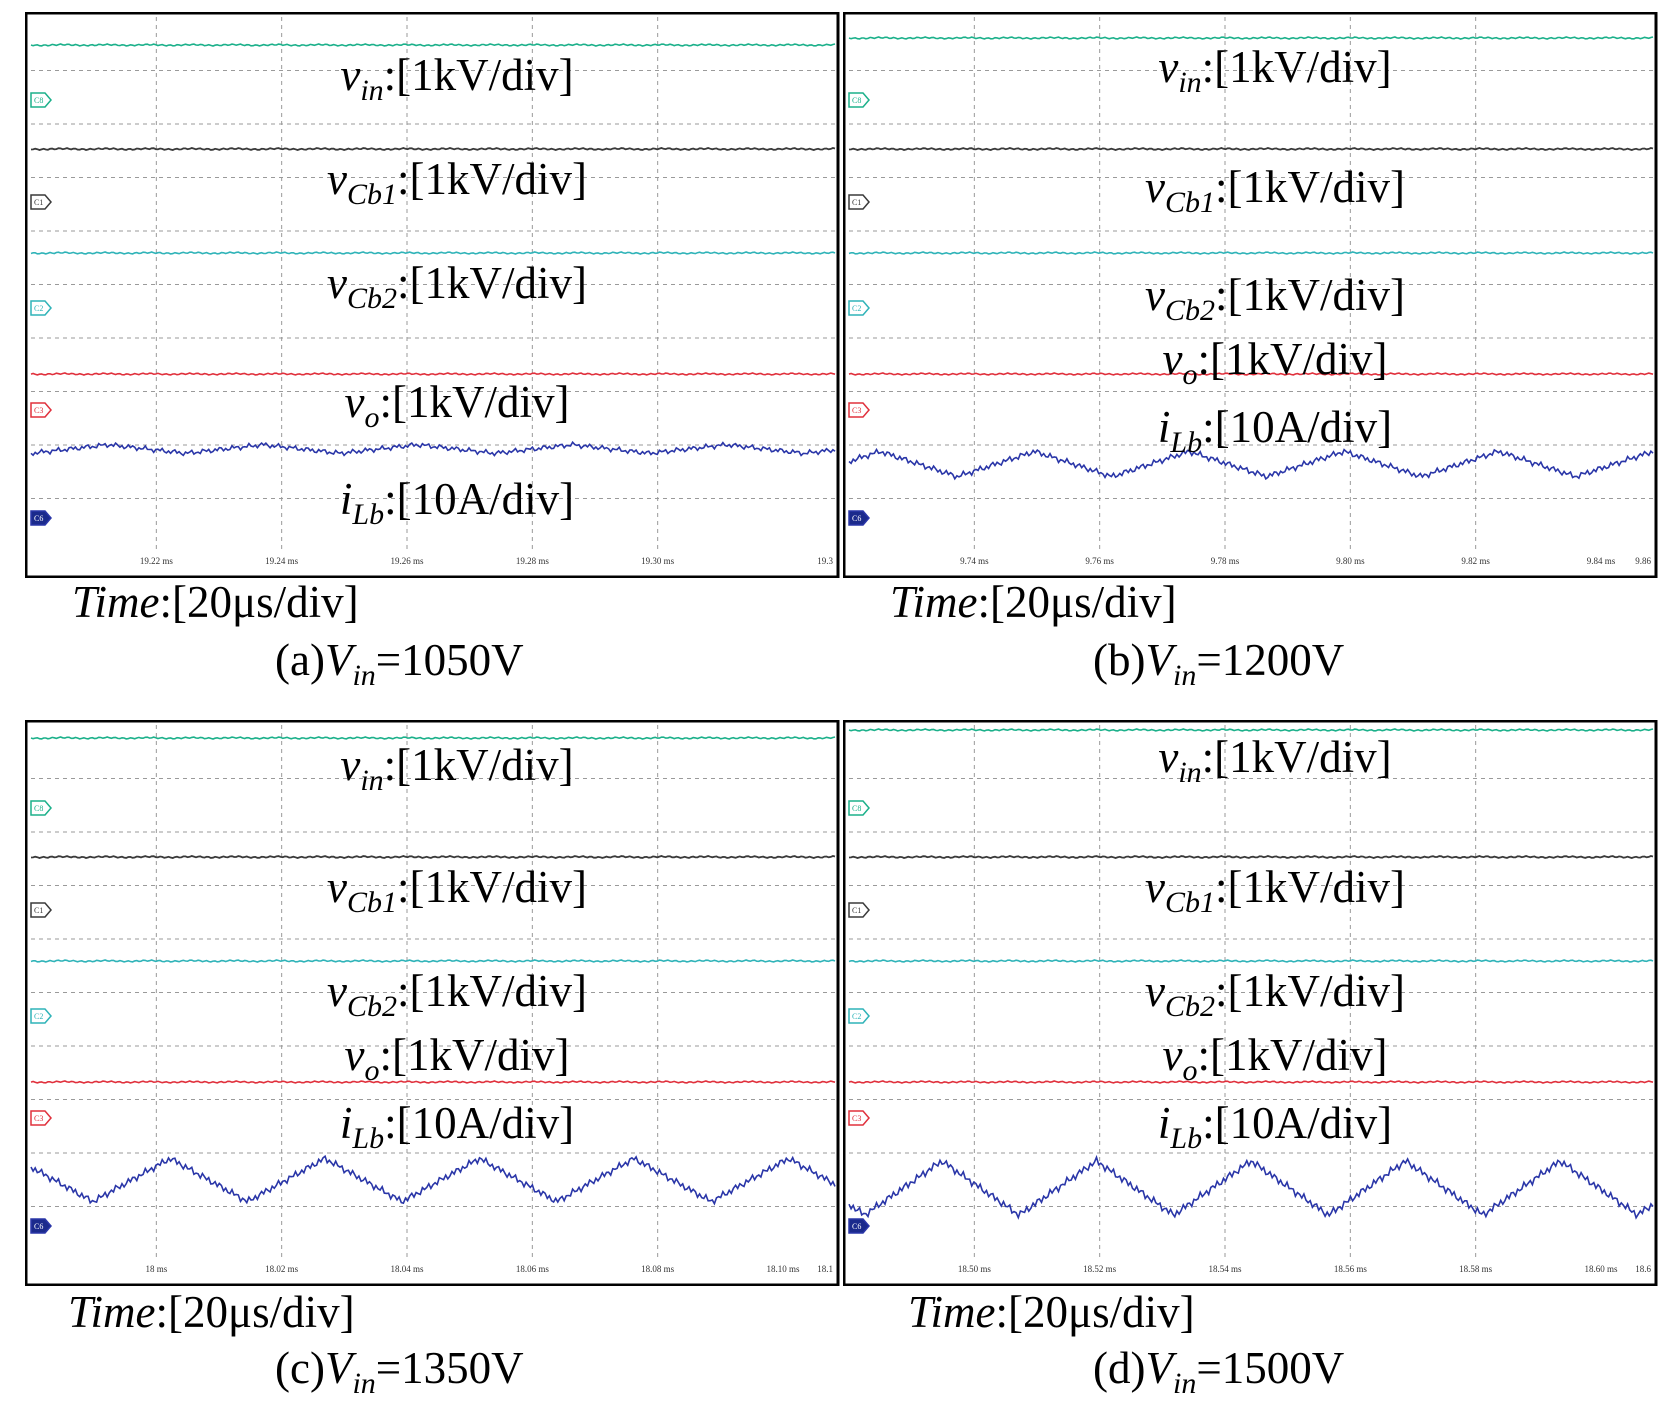  I want to click on x-tick-label: 18.08 ms, so click(658, 1269).